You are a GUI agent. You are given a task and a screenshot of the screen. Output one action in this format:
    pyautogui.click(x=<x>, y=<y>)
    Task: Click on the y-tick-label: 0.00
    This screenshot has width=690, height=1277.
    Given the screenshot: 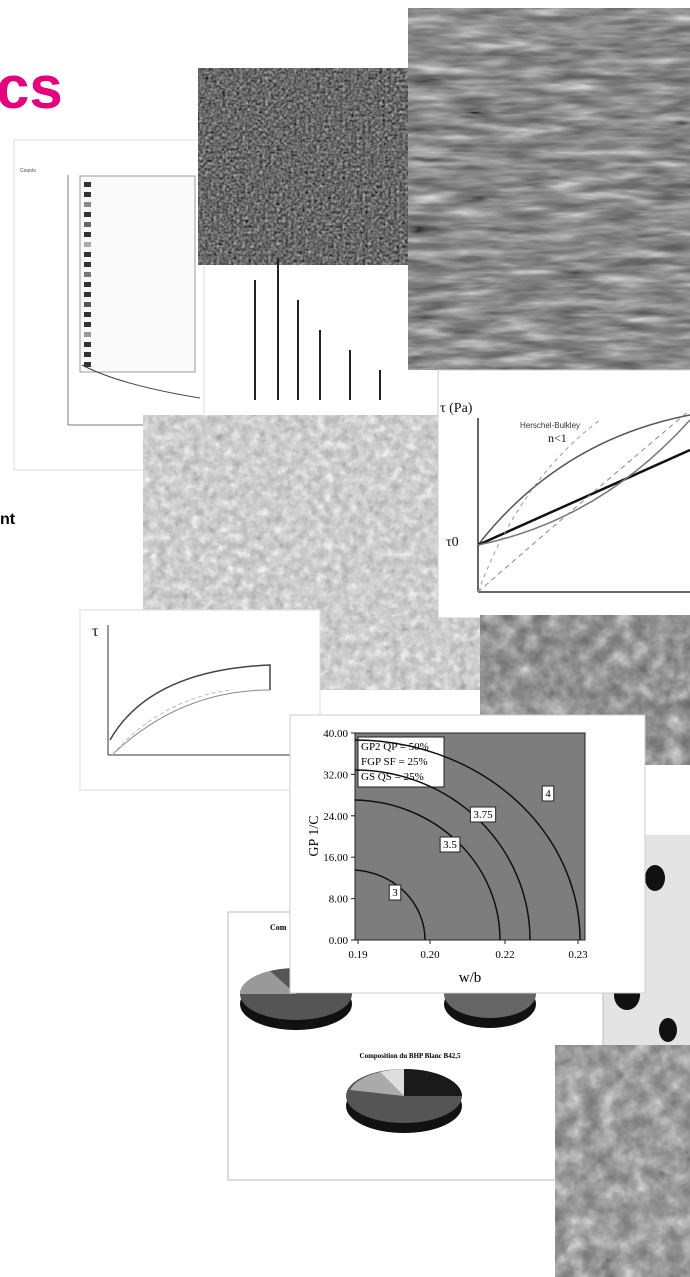 What is the action you would take?
    pyautogui.click(x=339, y=941)
    